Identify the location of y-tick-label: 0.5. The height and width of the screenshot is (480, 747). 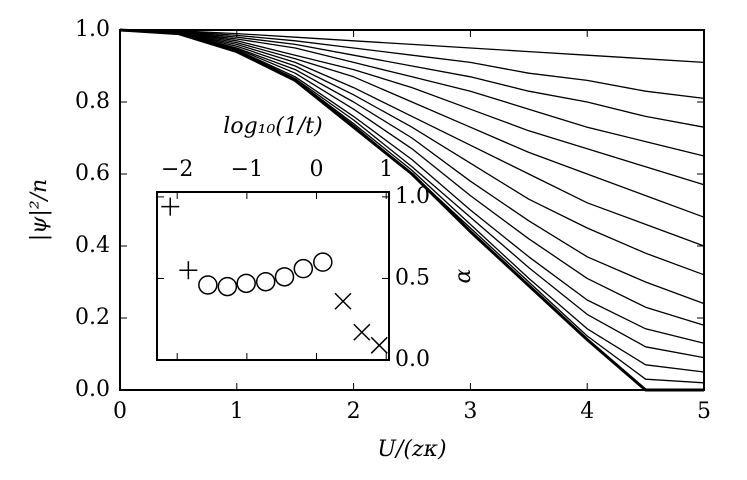
(412, 277).